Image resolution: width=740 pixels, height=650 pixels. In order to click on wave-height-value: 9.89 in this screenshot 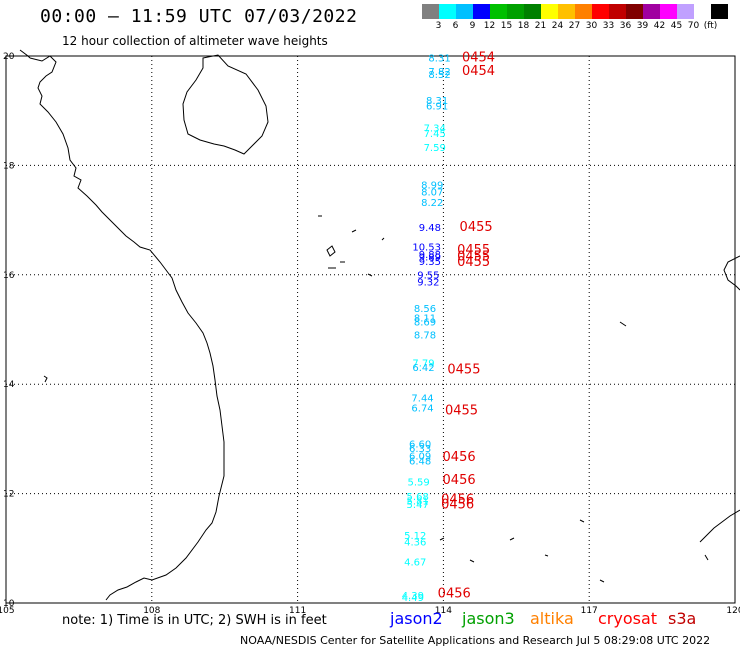, I will do `click(430, 258)`.